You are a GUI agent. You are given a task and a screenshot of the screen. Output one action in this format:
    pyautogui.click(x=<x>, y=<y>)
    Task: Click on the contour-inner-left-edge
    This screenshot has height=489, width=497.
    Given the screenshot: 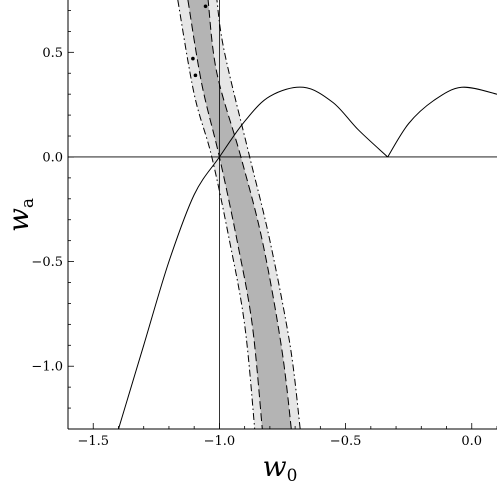 What is the action you would take?
    pyautogui.click(x=225, y=214)
    